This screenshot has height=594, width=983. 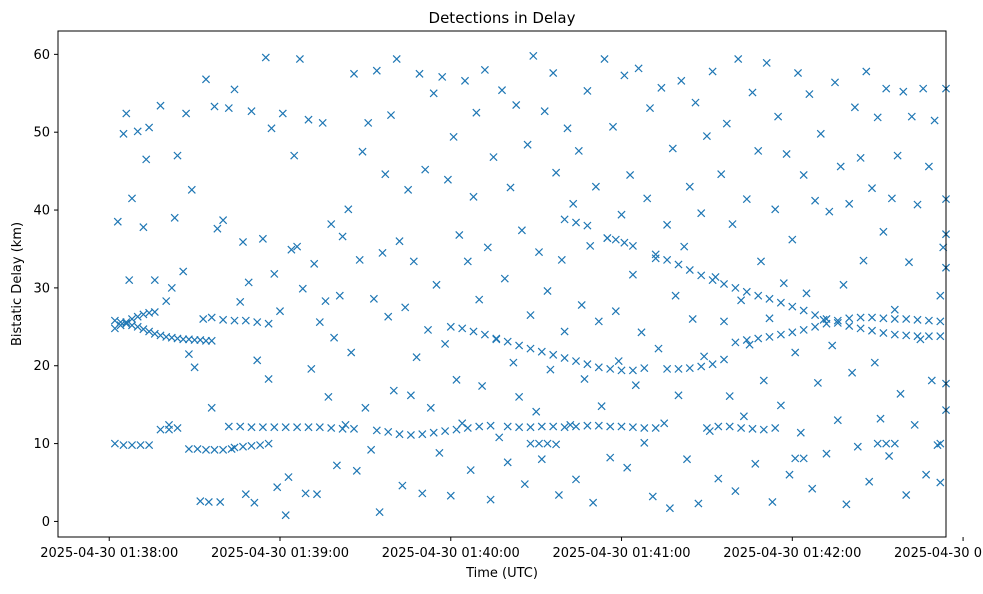 What do you see at coordinates (41, 288) in the screenshot?
I see `y-tick-label: 30` at bounding box center [41, 288].